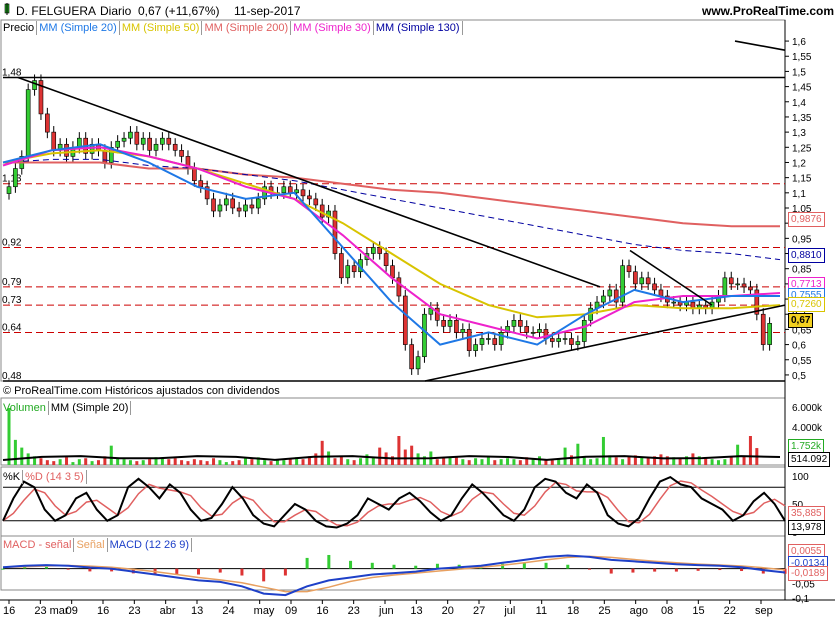  What do you see at coordinates (247, 28) in the screenshot?
I see `legend-mm200: MM (Simple 200)` at bounding box center [247, 28].